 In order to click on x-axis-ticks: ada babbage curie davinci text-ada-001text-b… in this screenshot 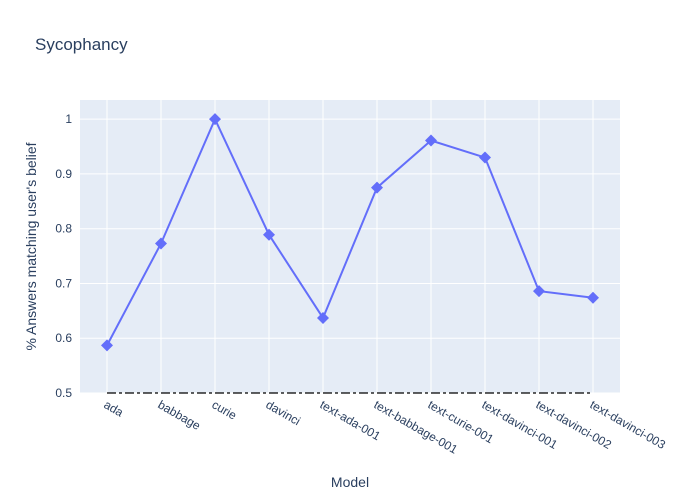, I will do `click(385, 426)`.